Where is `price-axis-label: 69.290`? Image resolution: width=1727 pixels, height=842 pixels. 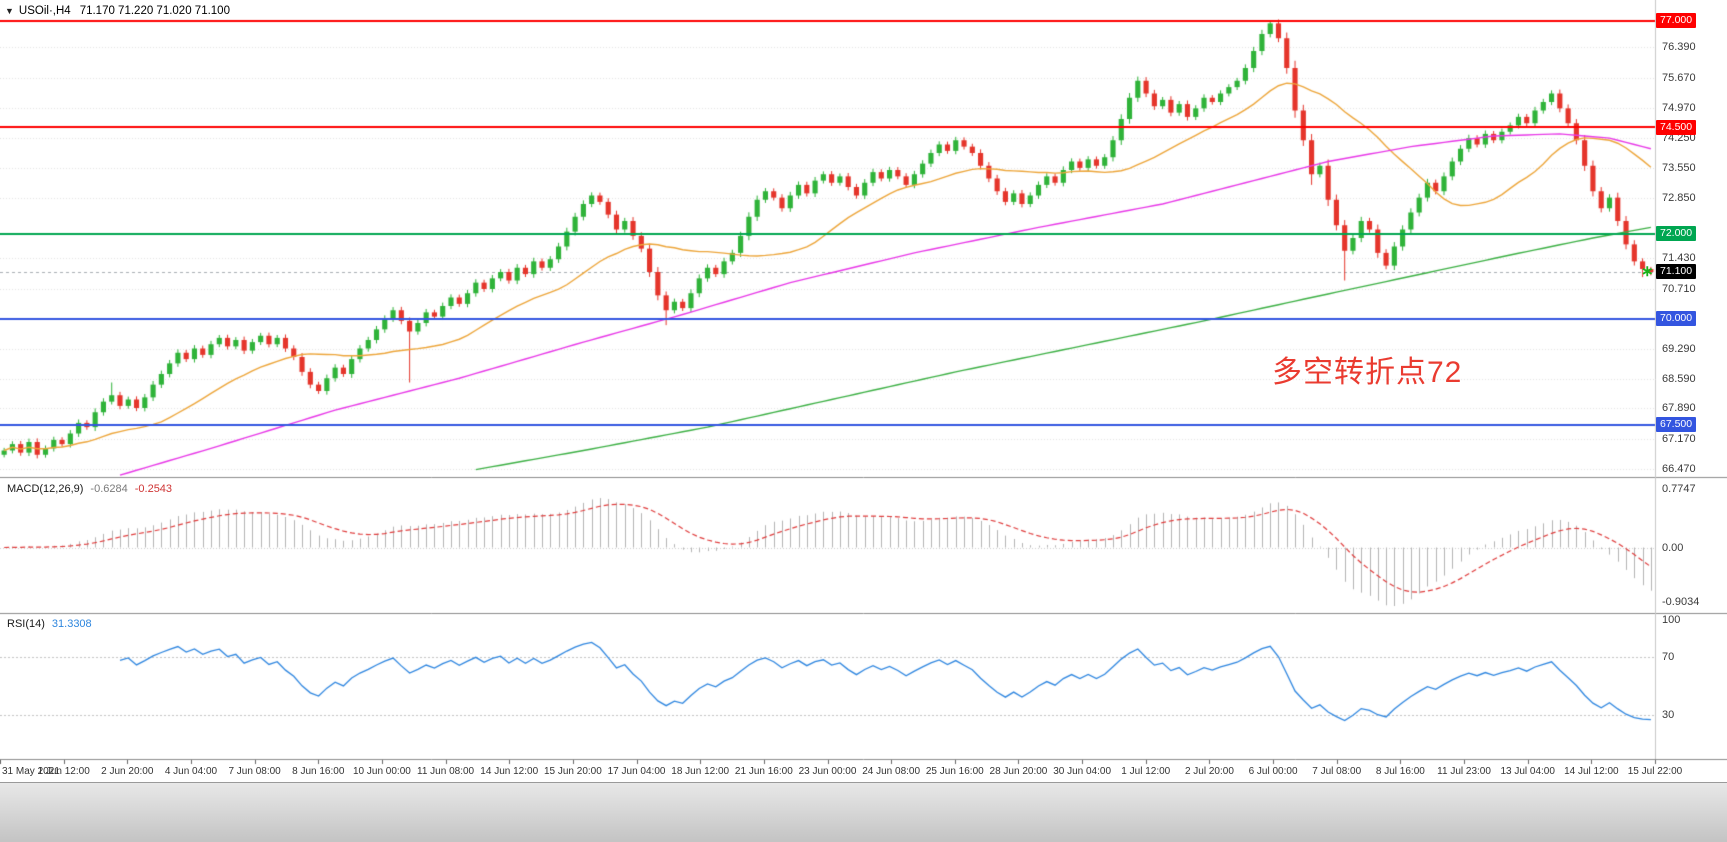
price-axis-label: 69.290 is located at coordinates (1679, 348).